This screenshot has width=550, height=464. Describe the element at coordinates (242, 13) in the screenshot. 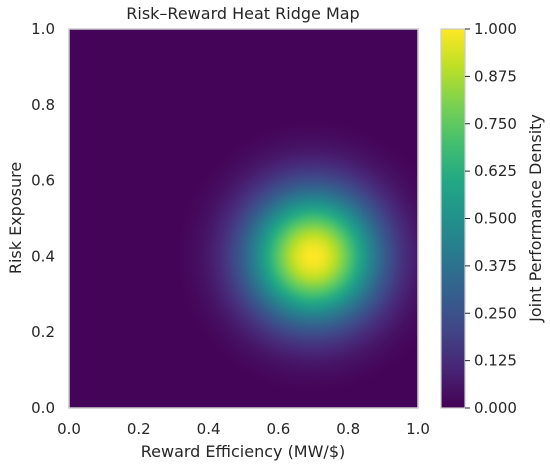

I see `chart-title: Risk–Reward Heat Ridge Map` at that location.